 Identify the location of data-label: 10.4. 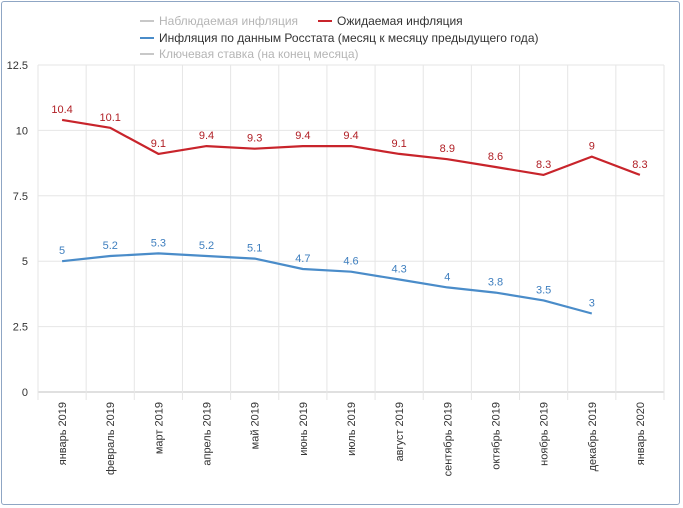
(61, 110).